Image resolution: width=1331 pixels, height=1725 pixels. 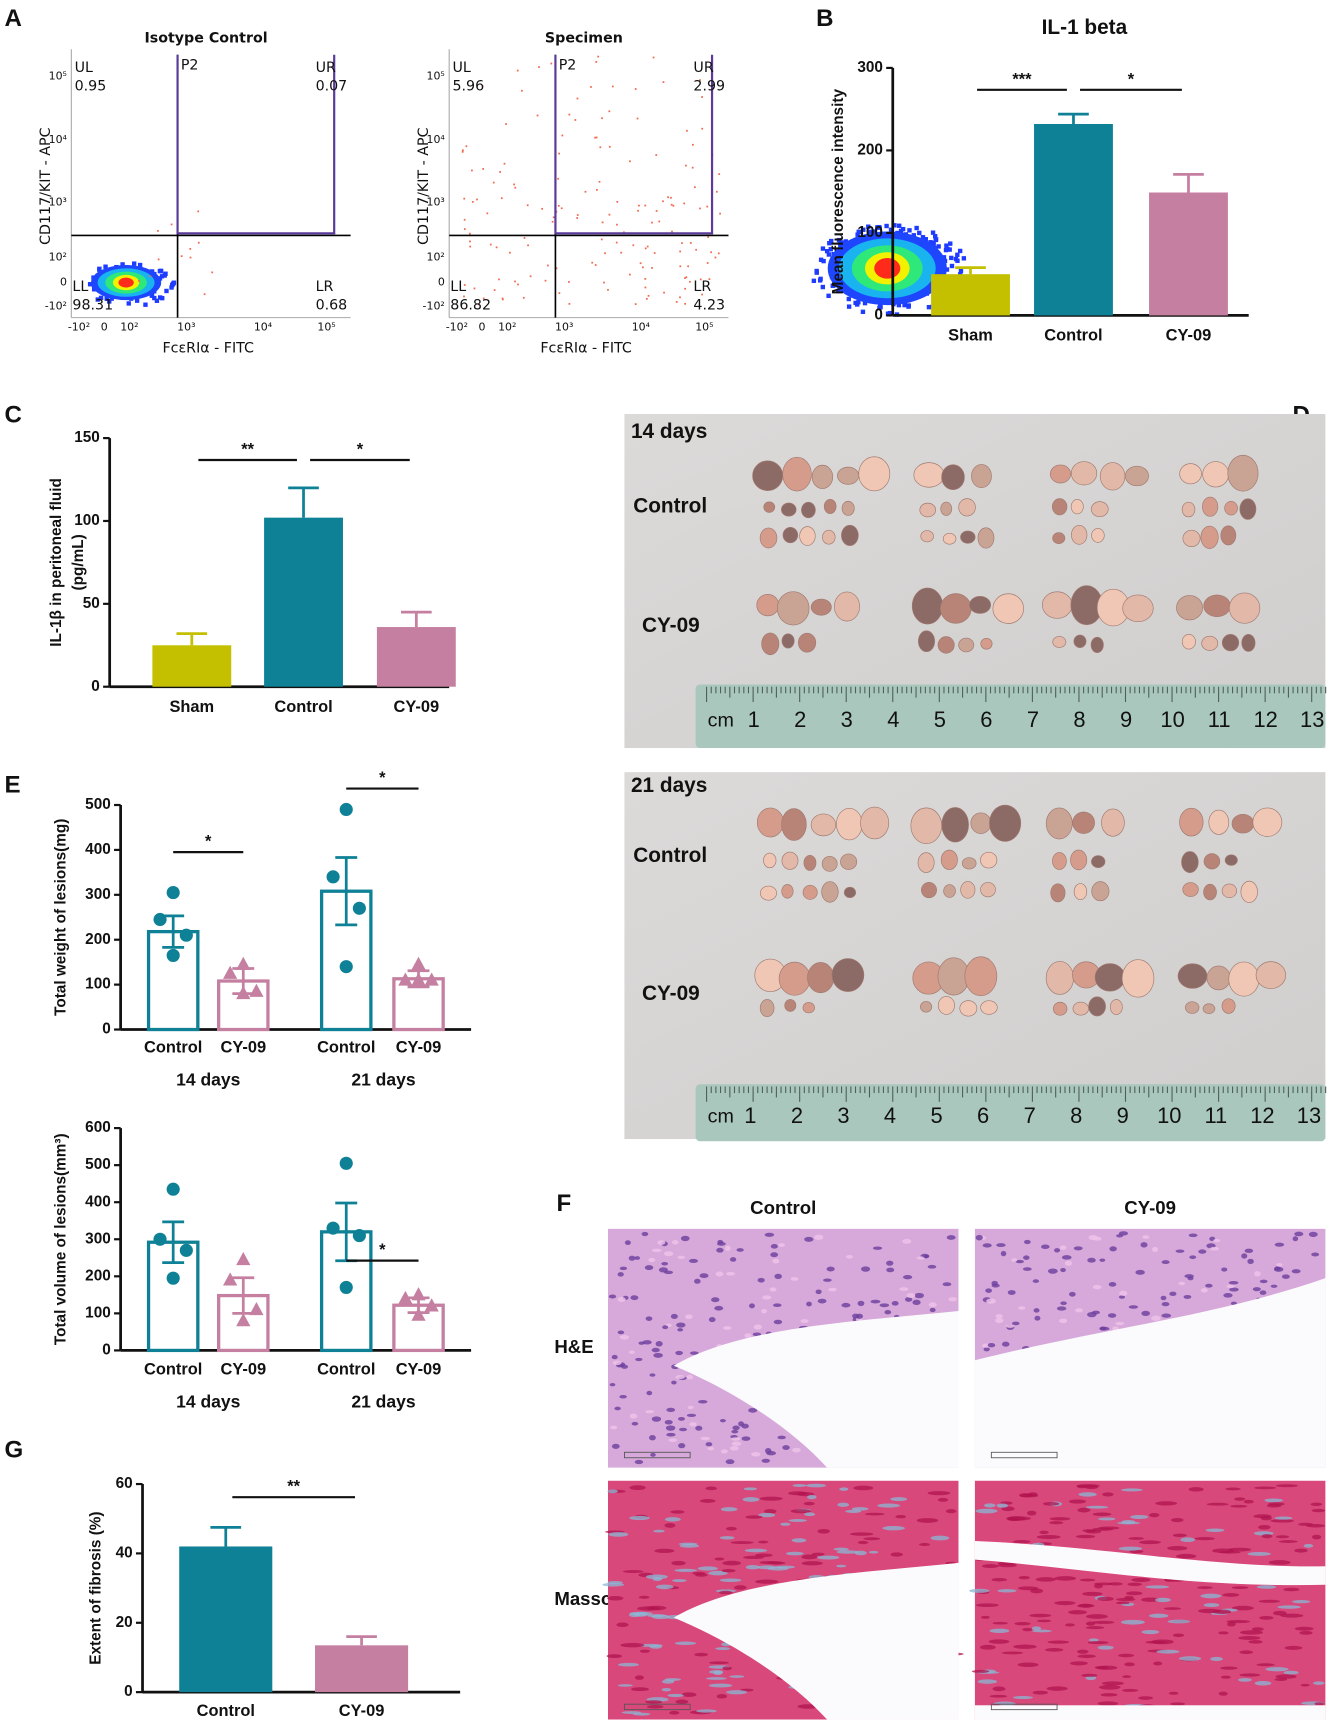 What do you see at coordinates (507, 326) in the screenshot?
I see `x-tick-label: 10²` at bounding box center [507, 326].